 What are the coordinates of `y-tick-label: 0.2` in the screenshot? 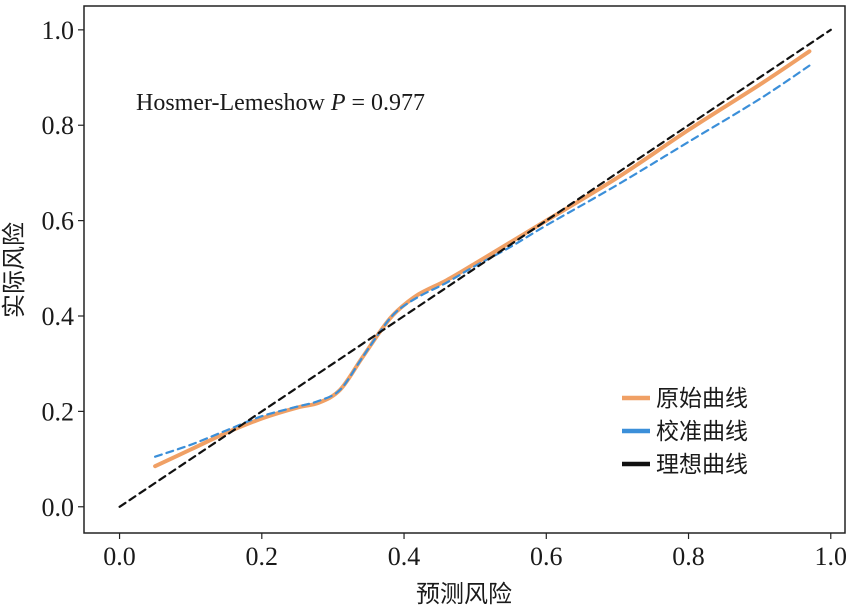 It's located at (58, 411).